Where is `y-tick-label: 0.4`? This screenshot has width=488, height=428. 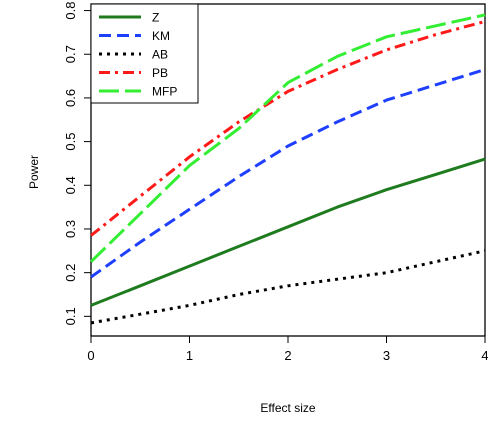 y-tick-label: 0.4 is located at coordinates (70, 185).